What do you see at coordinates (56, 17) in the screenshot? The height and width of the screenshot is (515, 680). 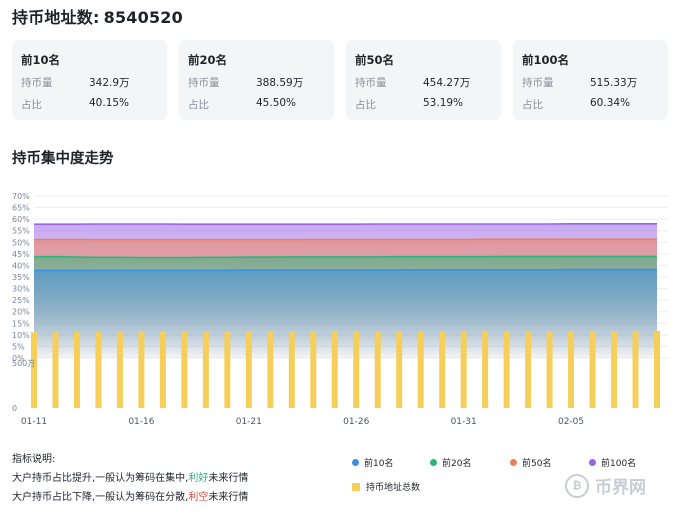 I see `address-count-label: 持币地址数:` at bounding box center [56, 17].